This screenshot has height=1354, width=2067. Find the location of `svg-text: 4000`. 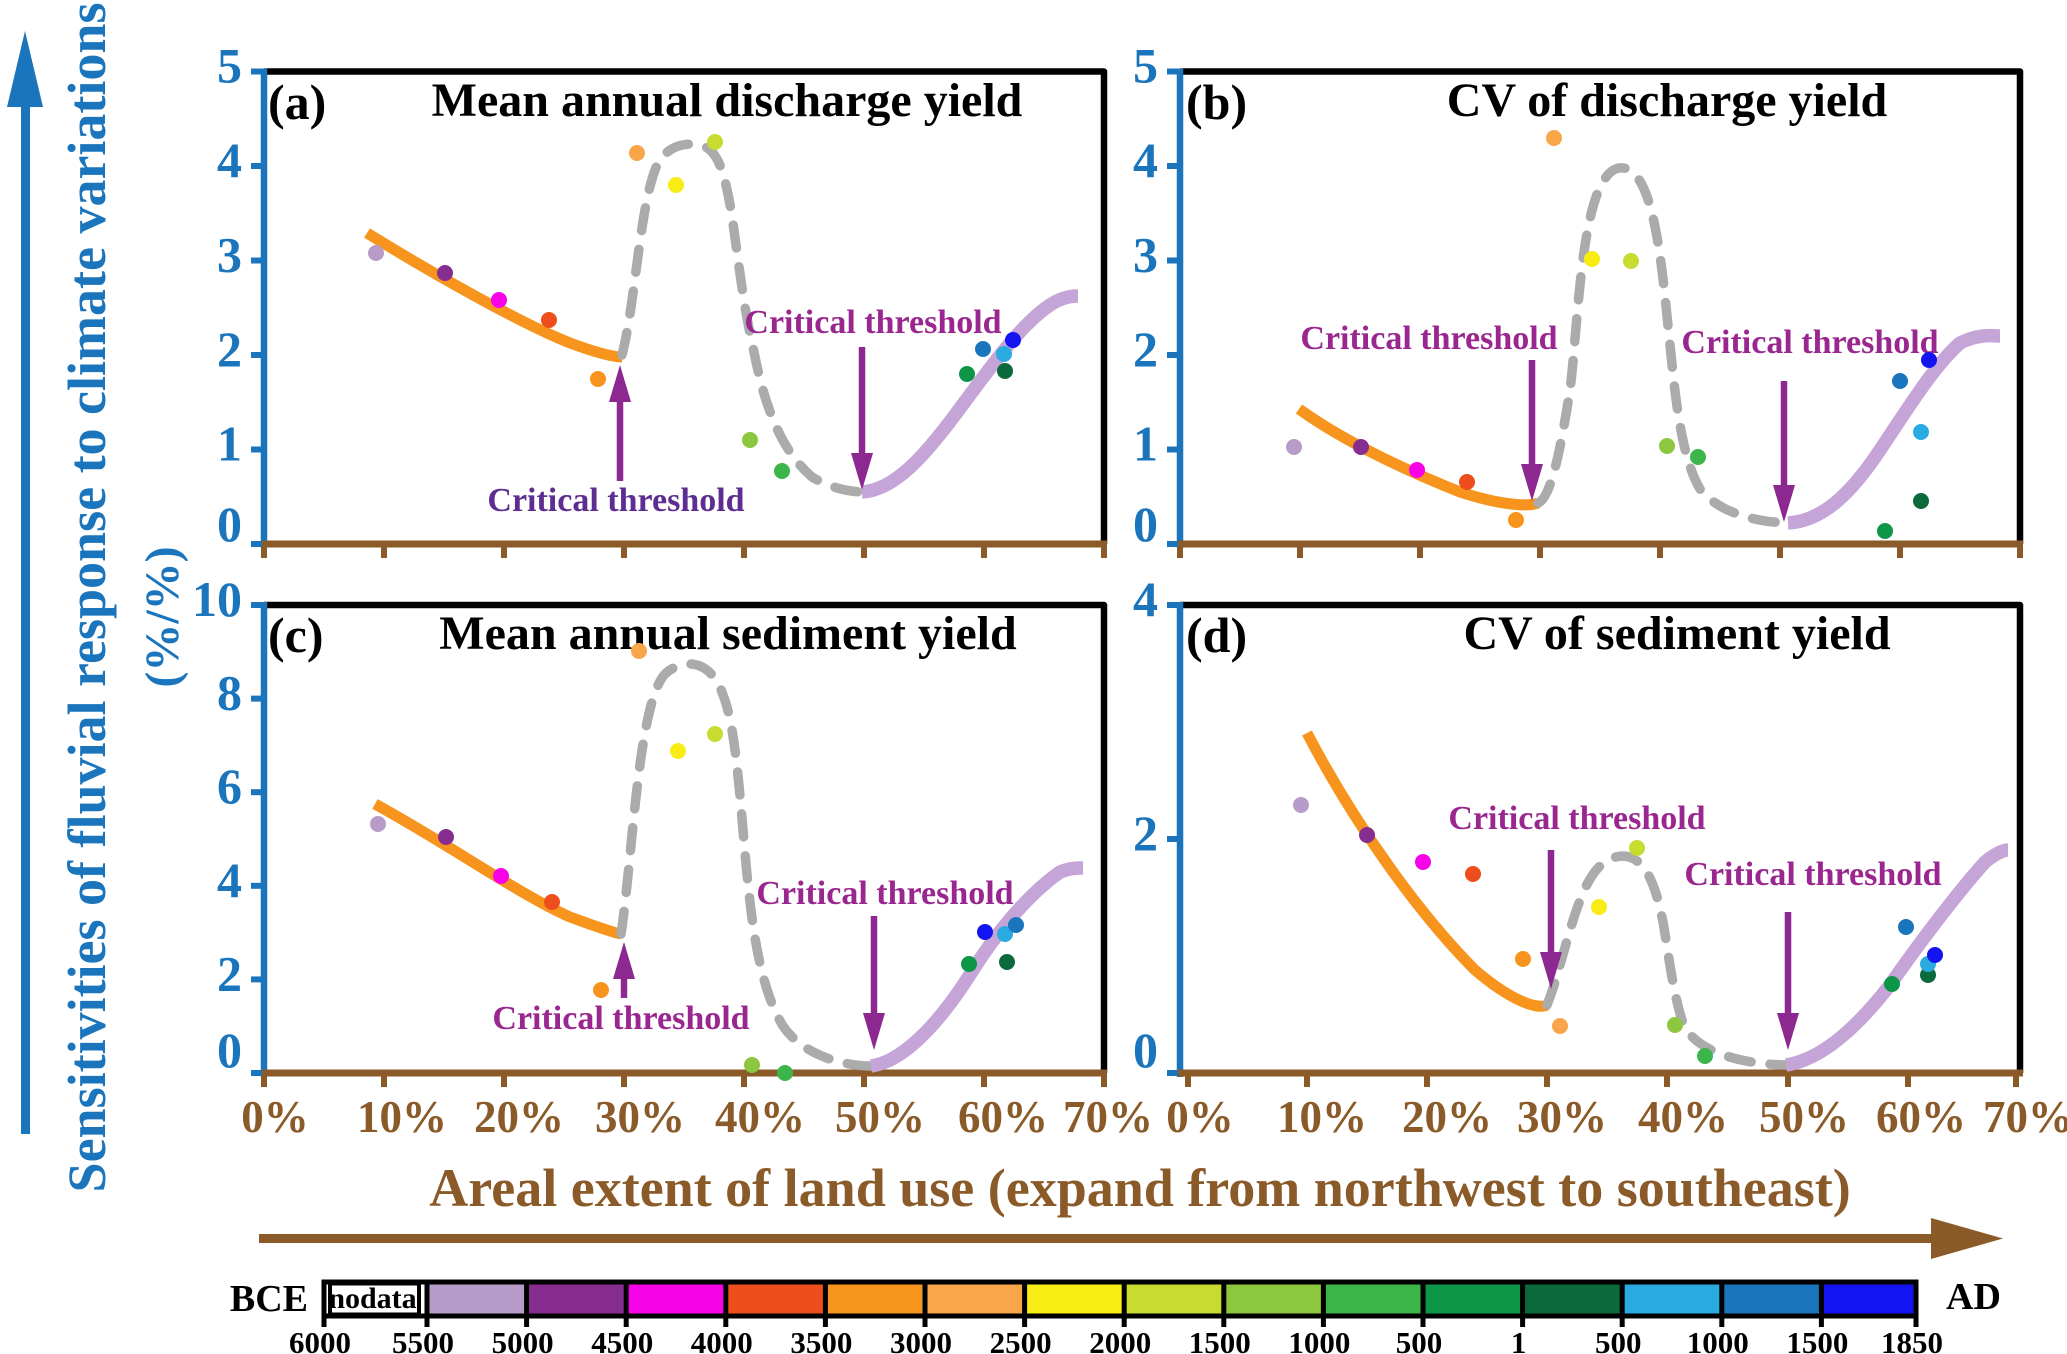

svg-text: 4000 is located at coordinates (722, 1339).